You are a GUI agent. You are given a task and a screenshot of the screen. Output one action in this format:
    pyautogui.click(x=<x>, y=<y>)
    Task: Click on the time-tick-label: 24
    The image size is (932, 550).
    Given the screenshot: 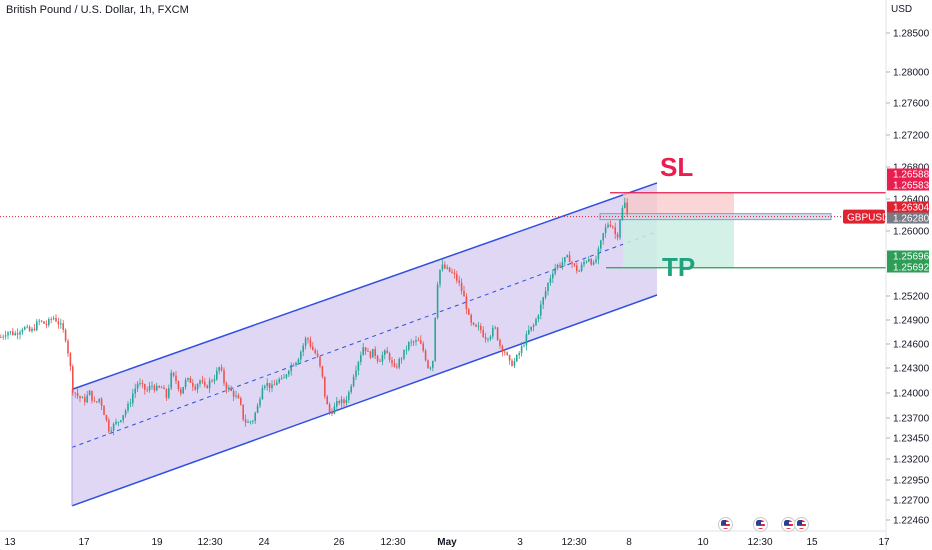 What is the action you would take?
    pyautogui.click(x=264, y=542)
    